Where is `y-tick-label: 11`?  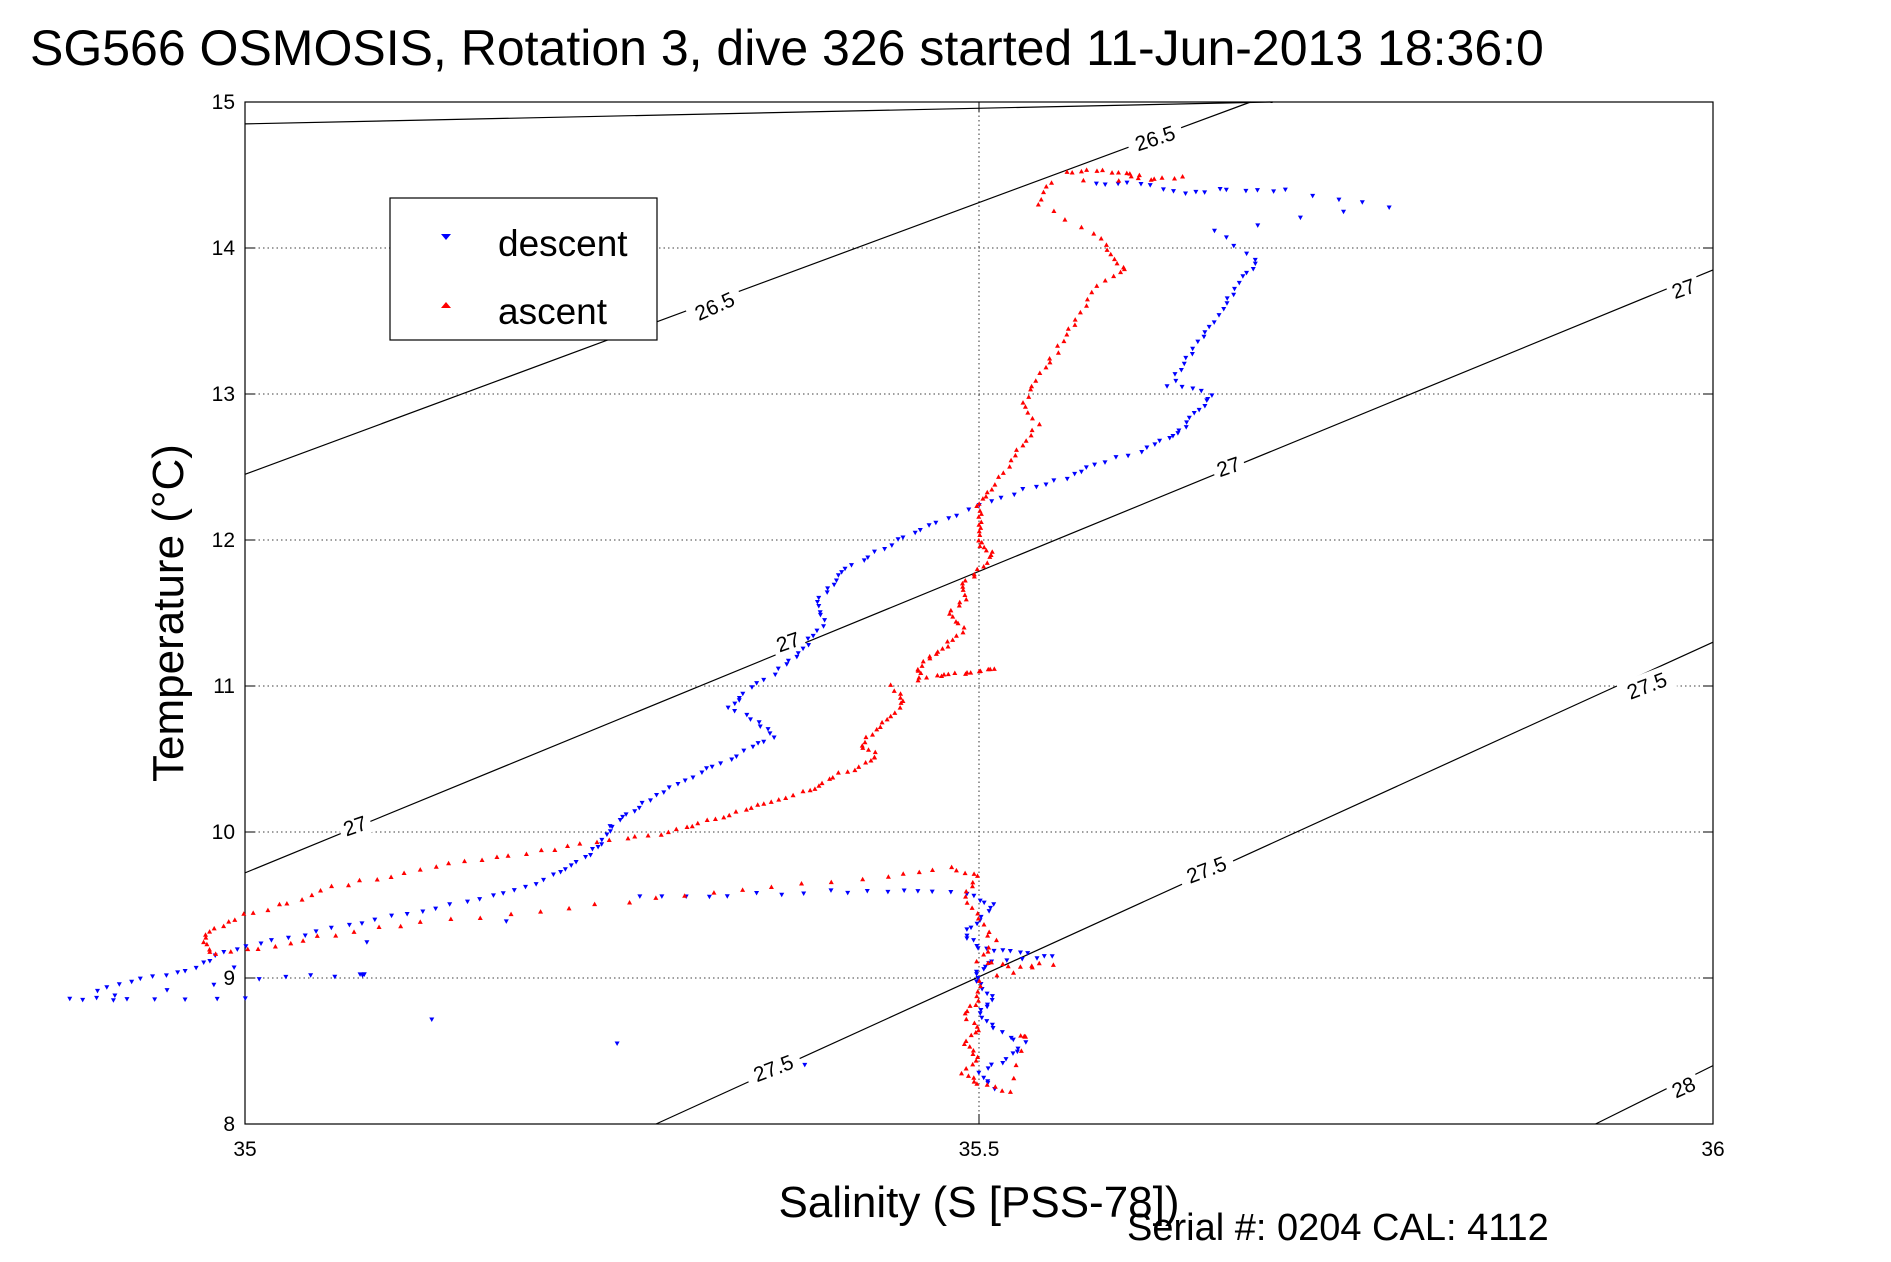
y-tick-label: 11 is located at coordinates (224, 686).